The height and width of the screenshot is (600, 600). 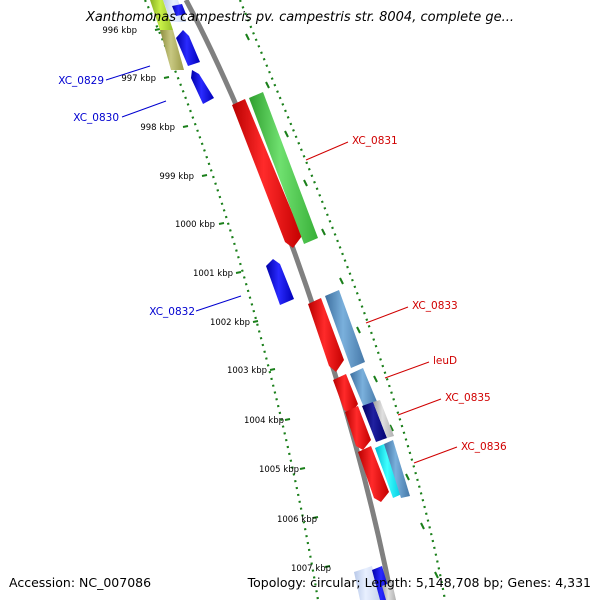 What do you see at coordinates (468, 398) in the screenshot?
I see `label-XC_0835: XC_0835` at bounding box center [468, 398].